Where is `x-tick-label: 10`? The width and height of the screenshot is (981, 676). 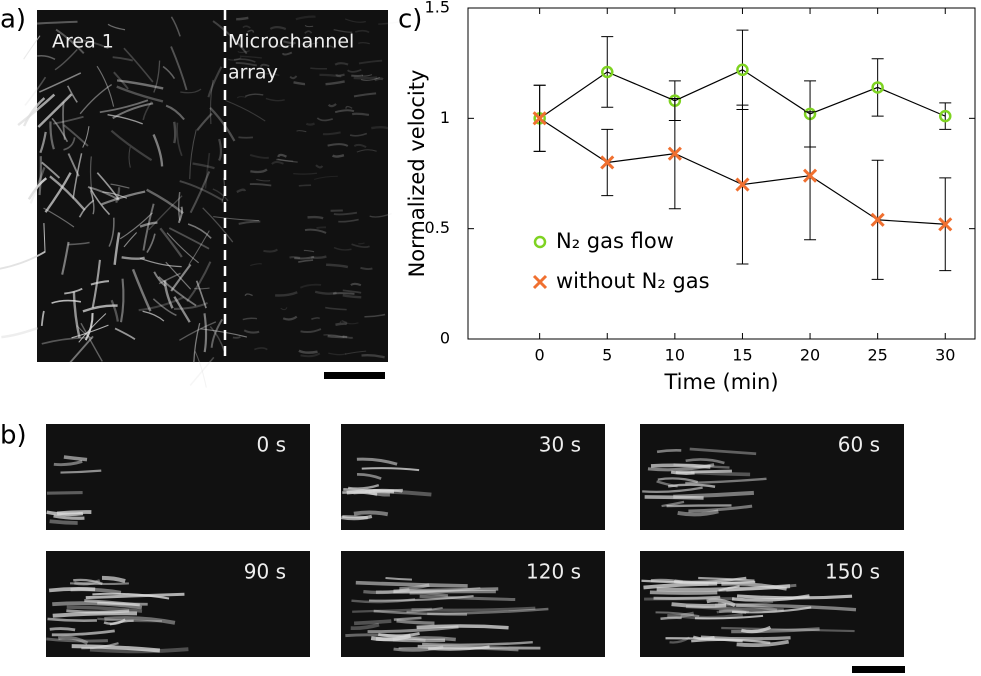 x-tick-label: 10 is located at coordinates (675, 355).